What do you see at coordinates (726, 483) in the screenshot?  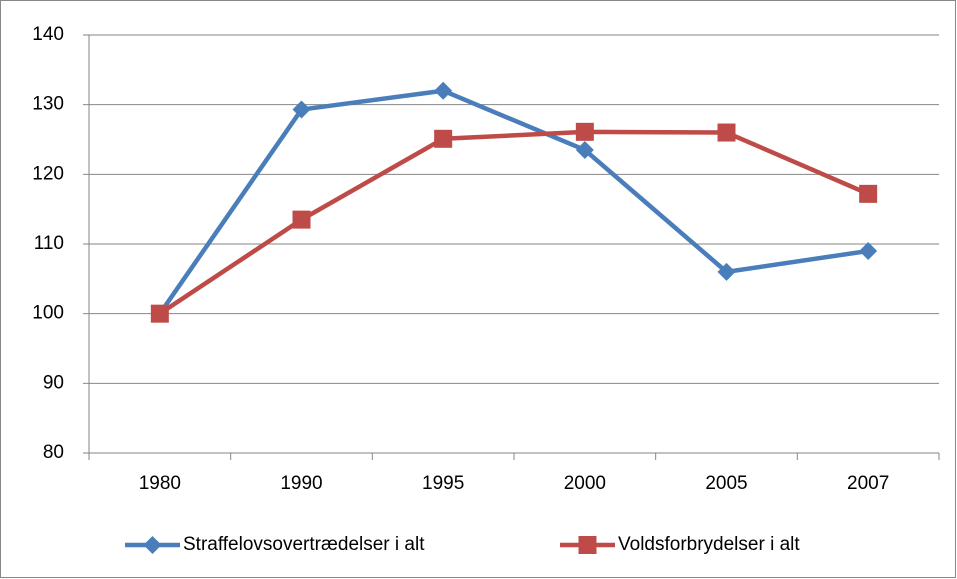 I see `x-tick-label: 2005` at bounding box center [726, 483].